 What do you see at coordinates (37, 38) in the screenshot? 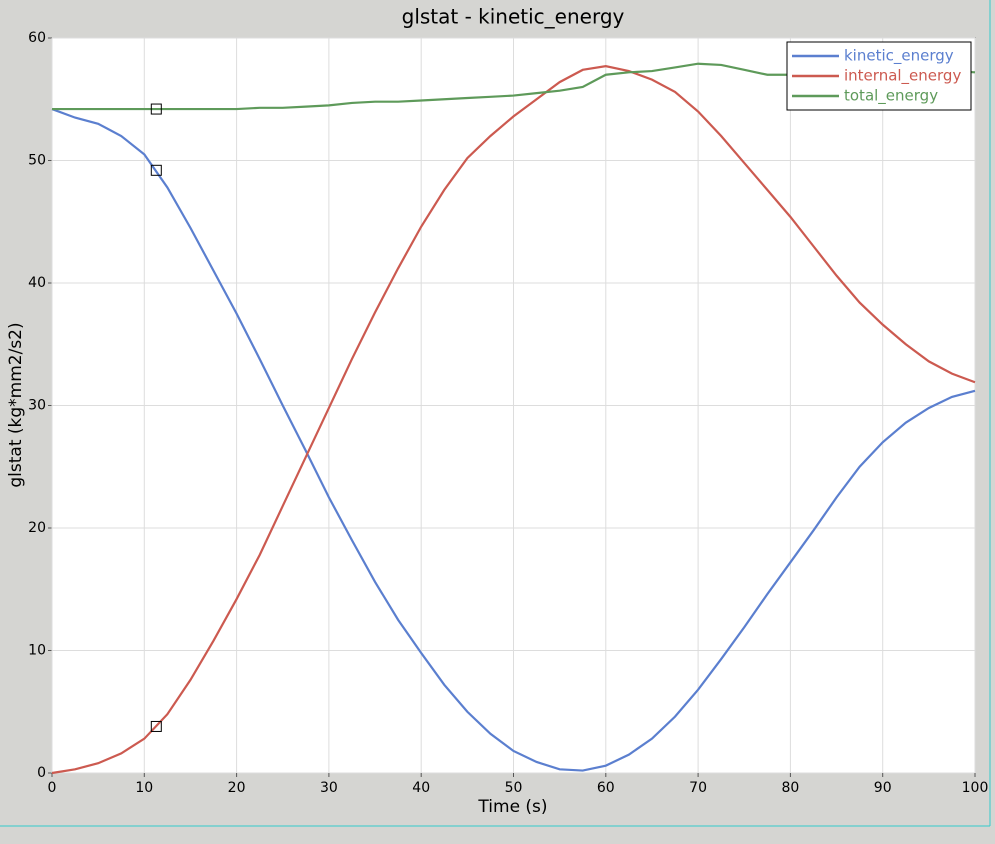
I see `y-tick-label: 60` at bounding box center [37, 38].